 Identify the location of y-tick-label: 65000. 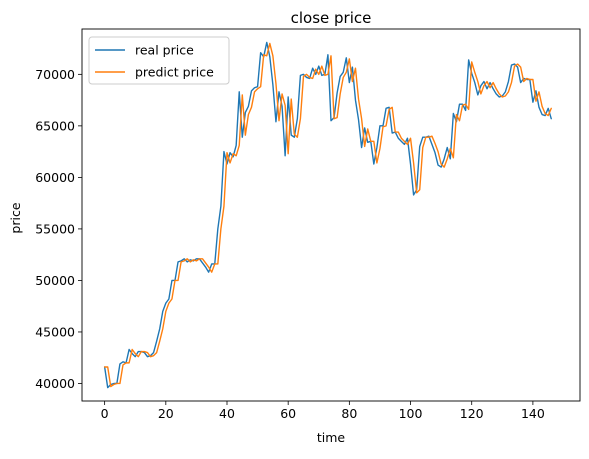
(55, 125).